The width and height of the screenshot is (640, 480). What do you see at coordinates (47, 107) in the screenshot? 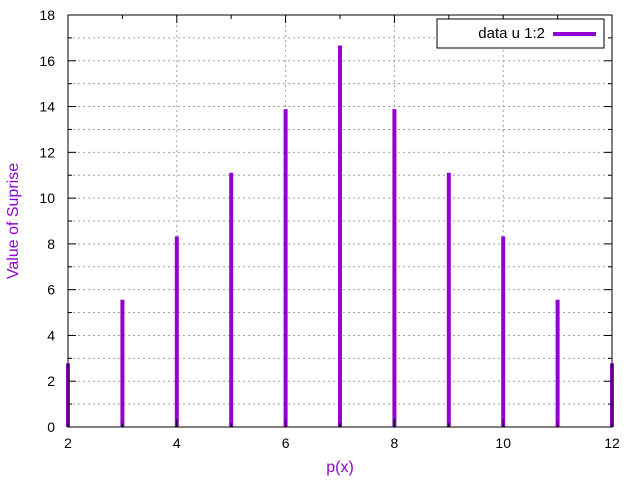
I see `y-tick-label: 14` at bounding box center [47, 107].